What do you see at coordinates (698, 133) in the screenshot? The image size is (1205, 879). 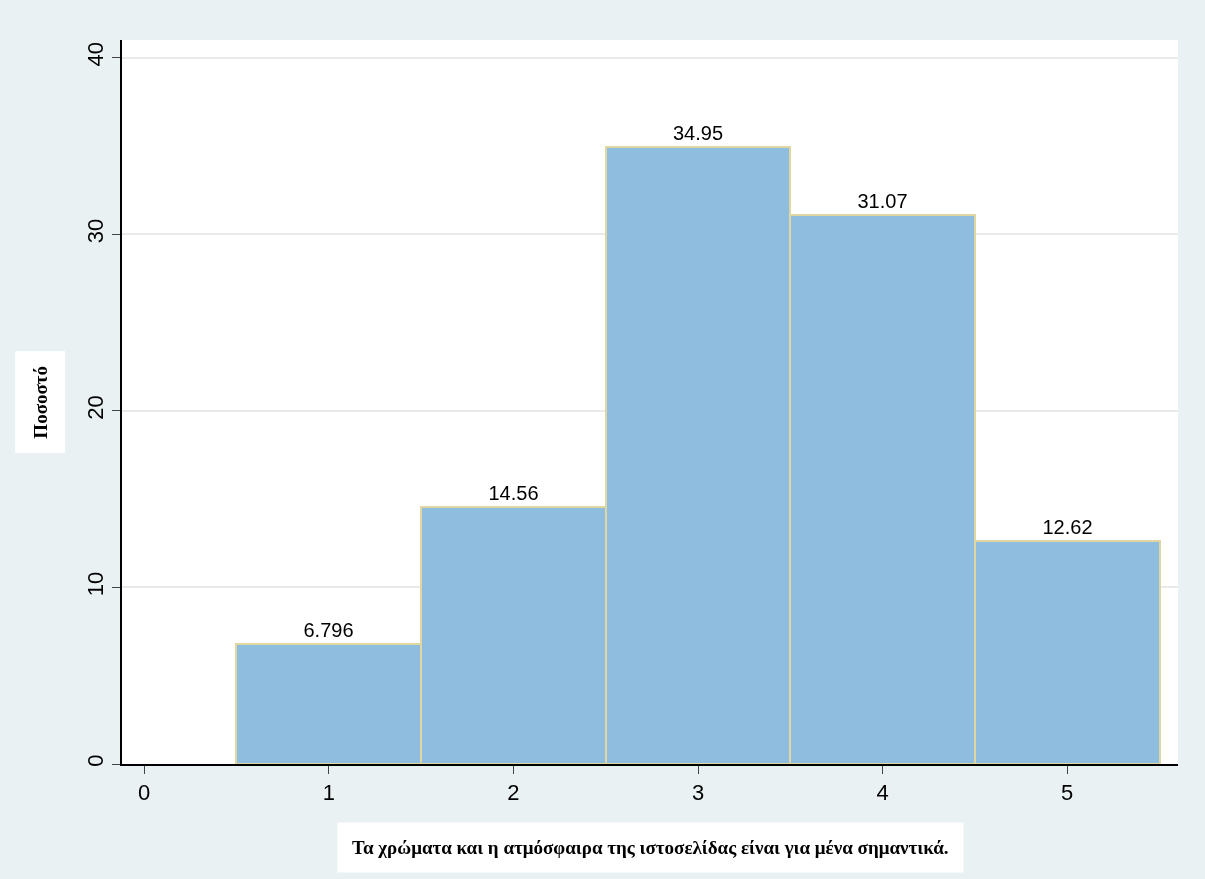 I see `data-label: 34.95` at bounding box center [698, 133].